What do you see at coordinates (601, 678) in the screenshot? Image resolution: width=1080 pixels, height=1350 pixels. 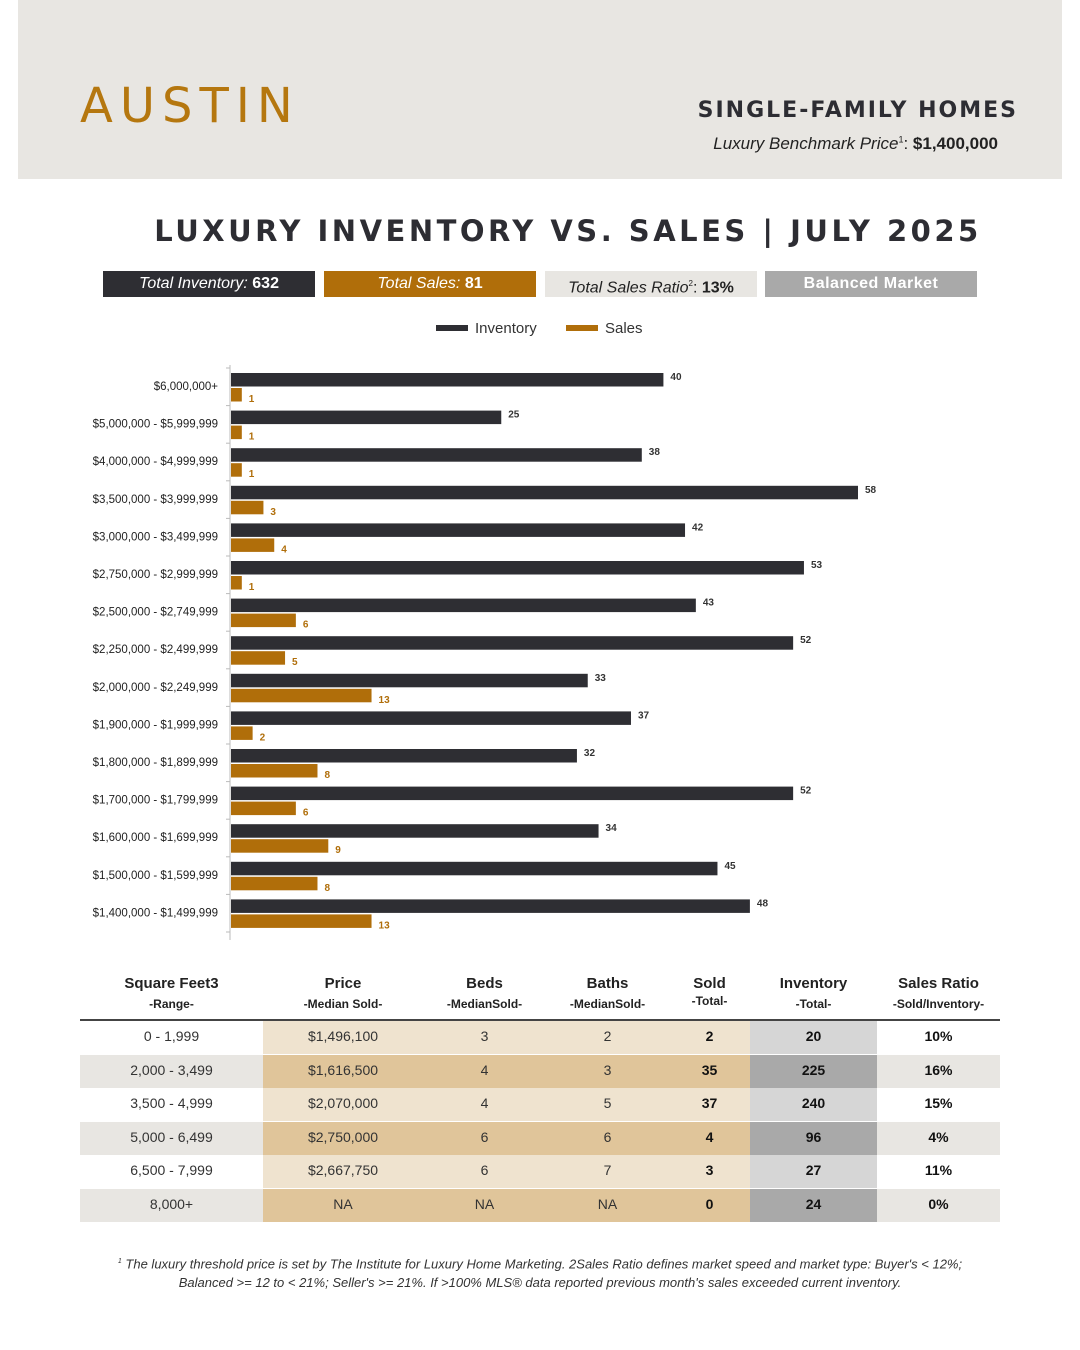 I see `inventory-value-label: 33` at bounding box center [601, 678].